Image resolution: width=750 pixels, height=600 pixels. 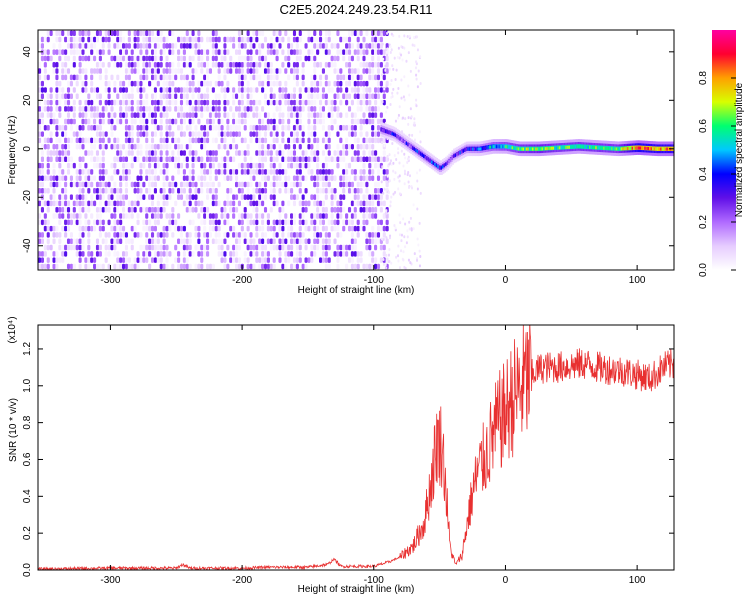 I want to click on snr-scale-label: (x10⁴), so click(x=12, y=329).